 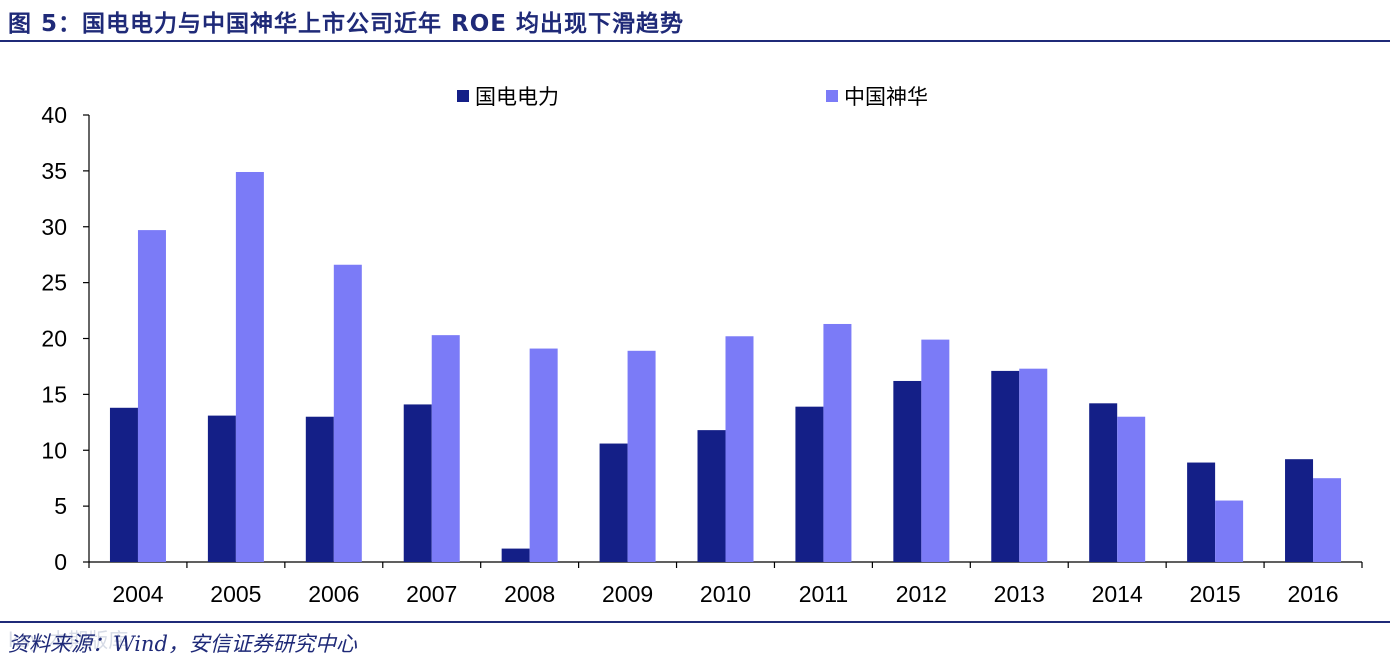 I want to click on x-tick-label: 2008, so click(x=529, y=594).